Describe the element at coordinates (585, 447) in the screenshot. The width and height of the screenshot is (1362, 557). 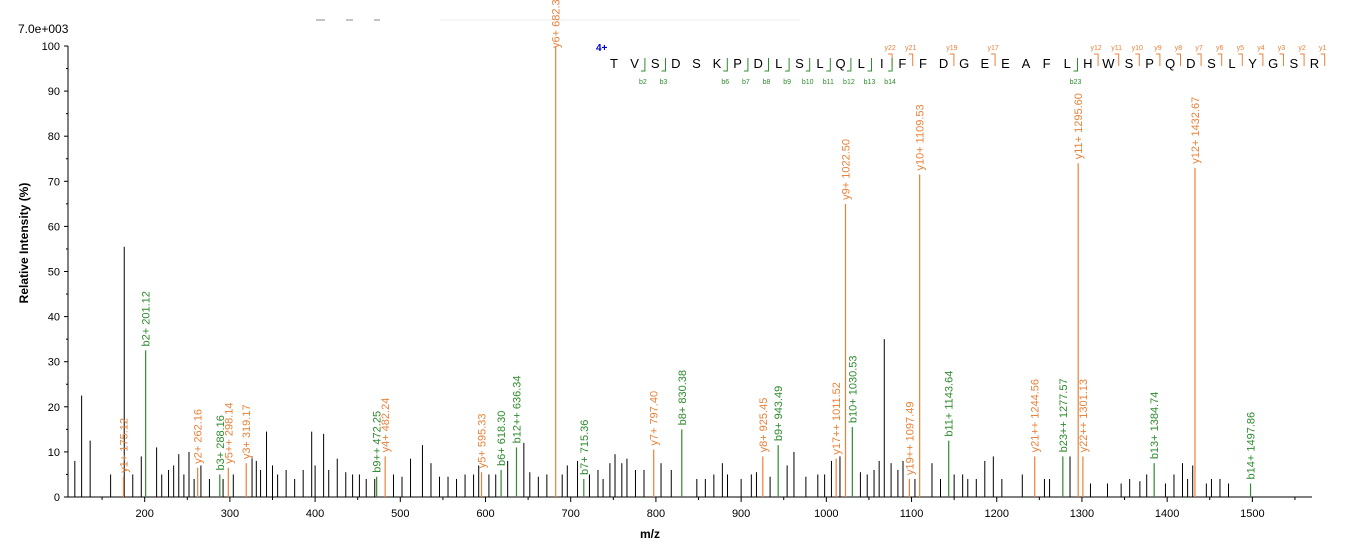
I see `peak-label: b7+ 715.36` at that location.